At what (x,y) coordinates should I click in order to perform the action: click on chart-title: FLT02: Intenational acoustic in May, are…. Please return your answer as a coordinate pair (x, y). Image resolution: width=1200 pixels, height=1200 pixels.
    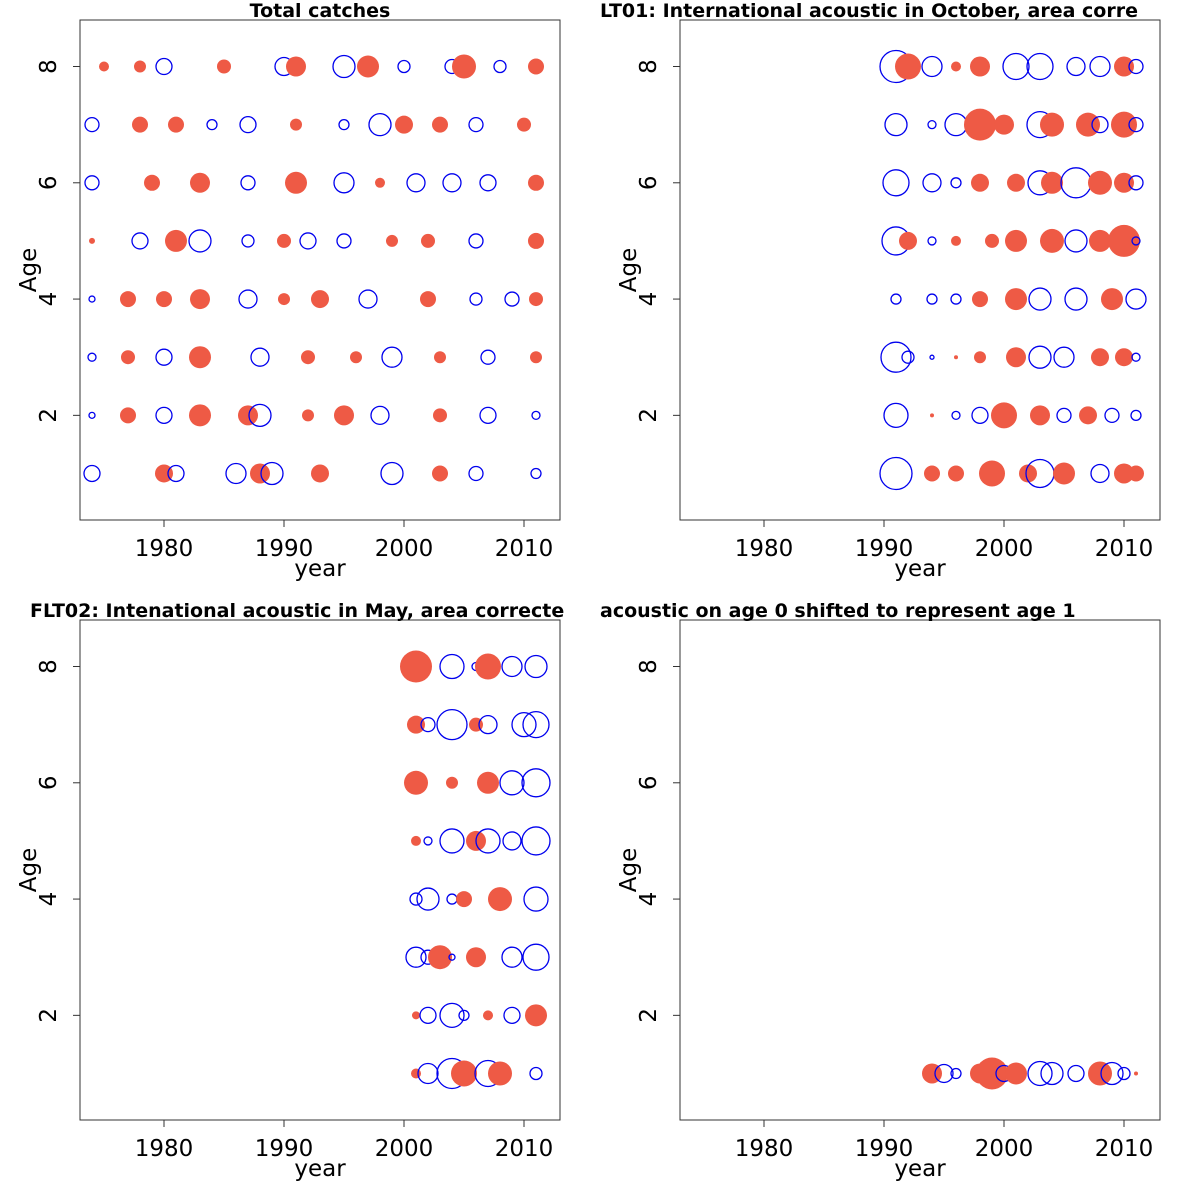
    Looking at the image, I should click on (297, 611).